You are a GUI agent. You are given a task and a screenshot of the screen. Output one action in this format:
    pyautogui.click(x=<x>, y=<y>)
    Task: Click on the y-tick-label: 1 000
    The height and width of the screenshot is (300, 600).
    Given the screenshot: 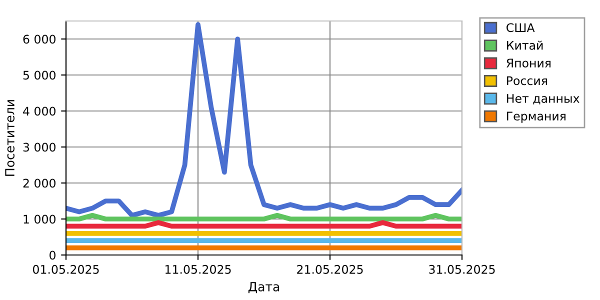 What is the action you would take?
    pyautogui.click(x=40, y=219)
    